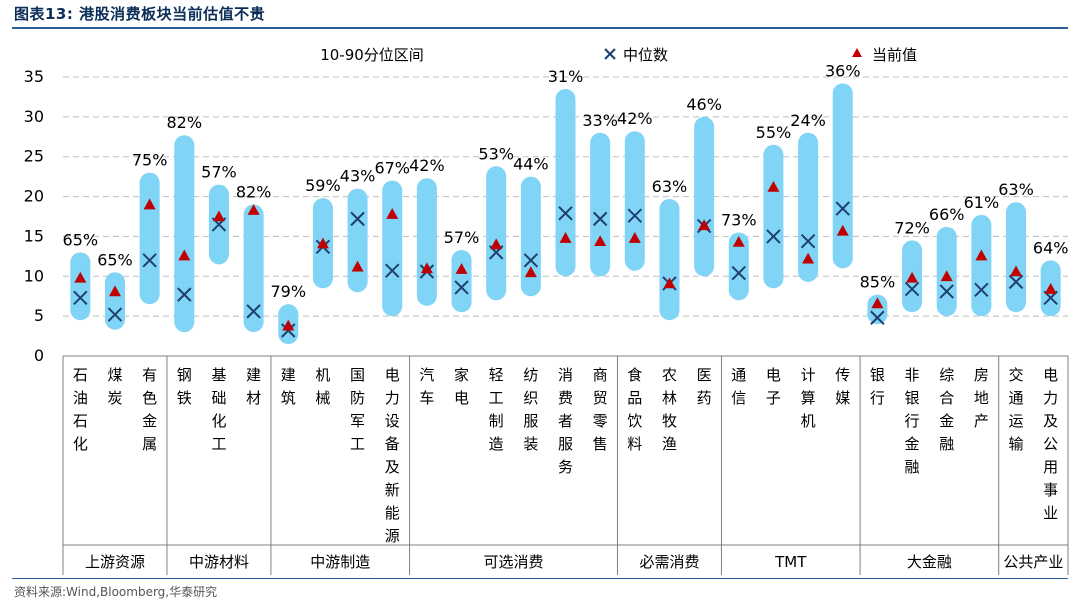  I want to click on figure-title: 图表13: 港股消费板块当前估值不贵, so click(140, 14).